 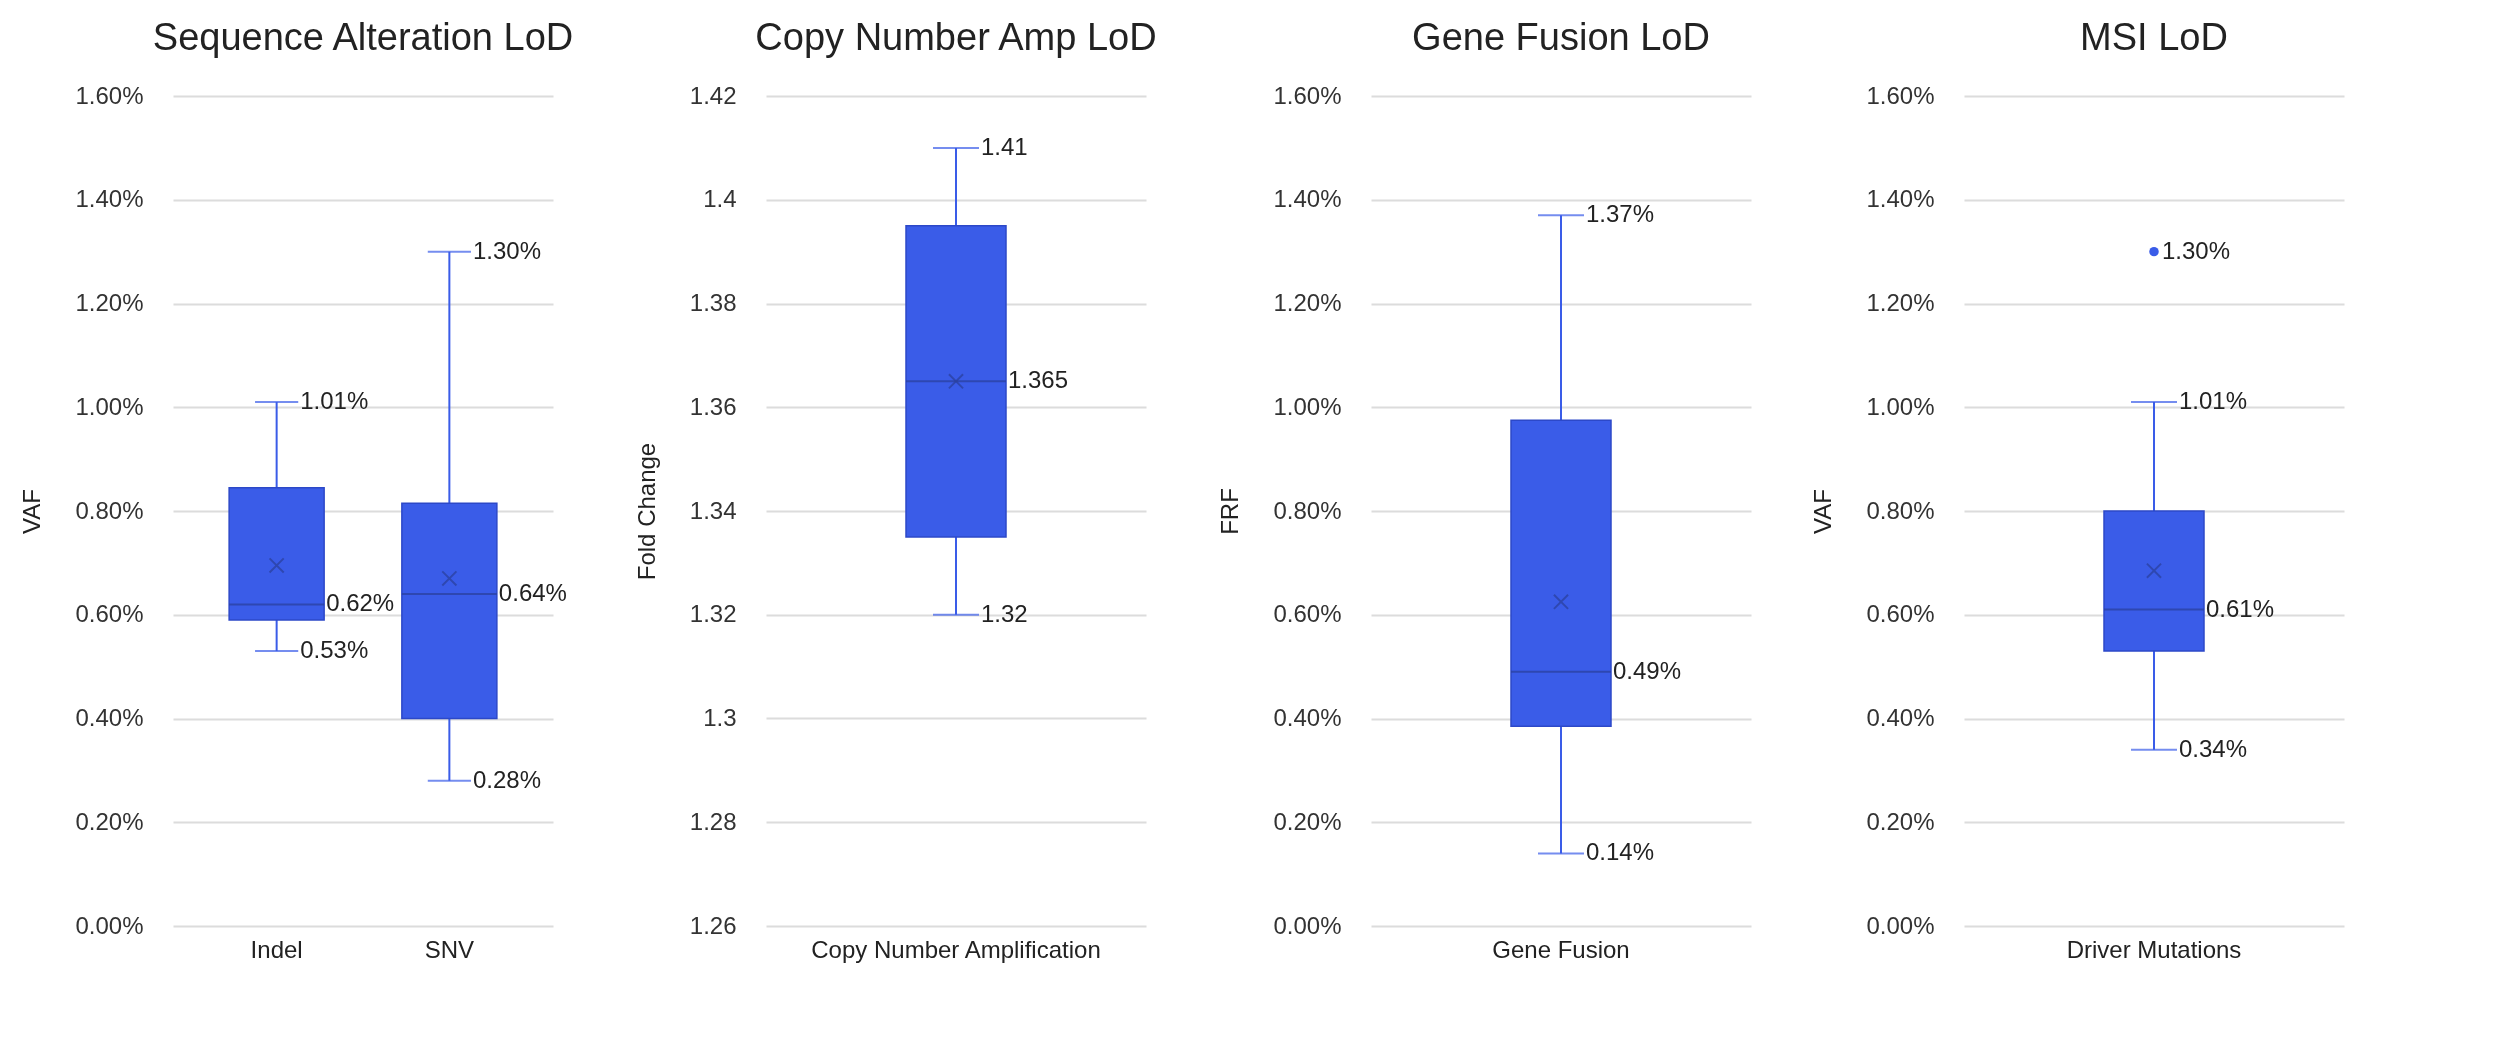 What do you see at coordinates (1561, 37) in the screenshot?
I see `chart-title: Gene Fusion LoD` at bounding box center [1561, 37].